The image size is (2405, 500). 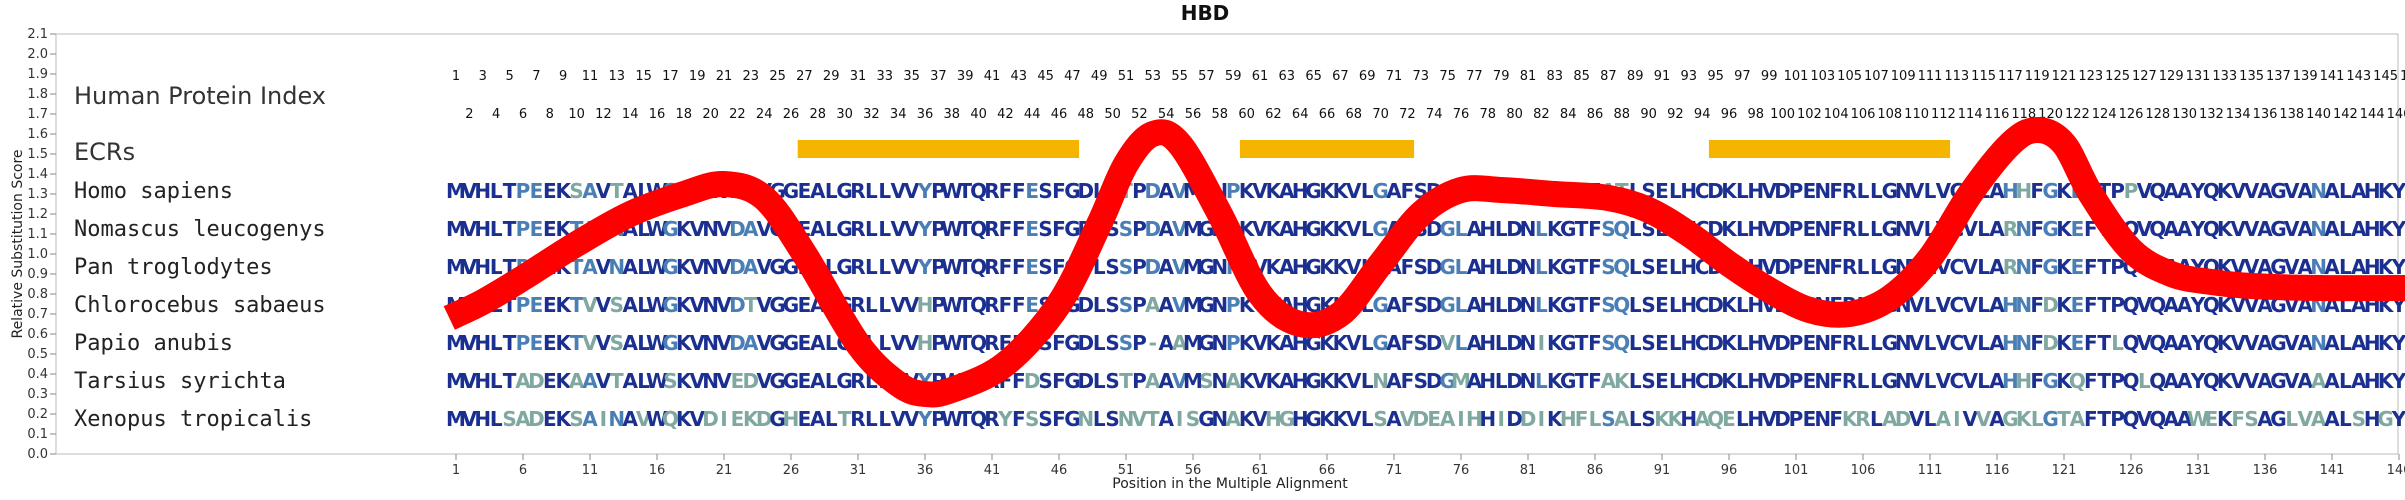 I want to click on index-bottom-number: 92, so click(x=1675, y=114).